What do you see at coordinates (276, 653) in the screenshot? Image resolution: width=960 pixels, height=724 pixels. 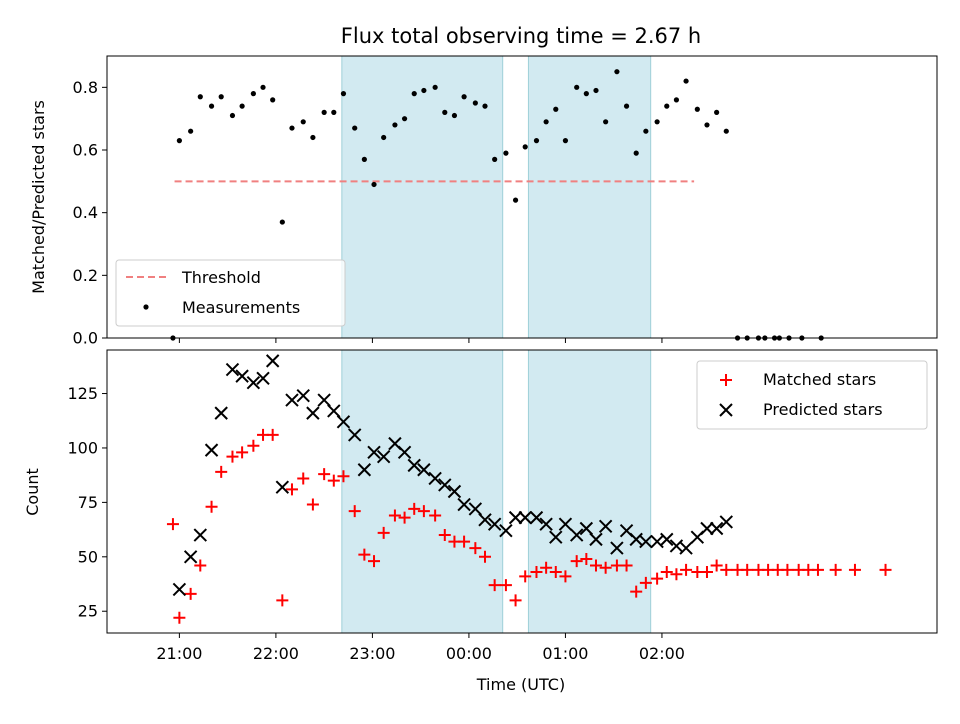 I see `xtick-label-1: 22:00` at bounding box center [276, 653].